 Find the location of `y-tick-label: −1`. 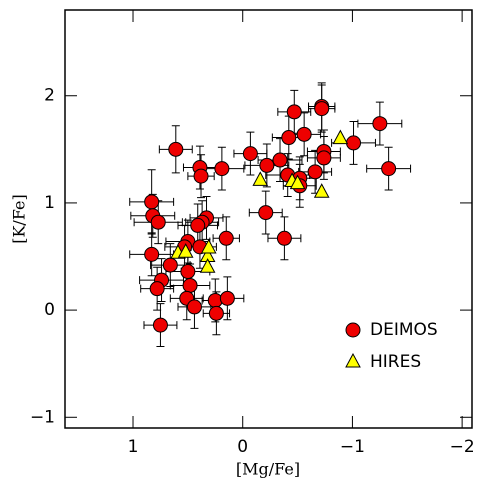

y-tick-label: −1 is located at coordinates (42, 417).